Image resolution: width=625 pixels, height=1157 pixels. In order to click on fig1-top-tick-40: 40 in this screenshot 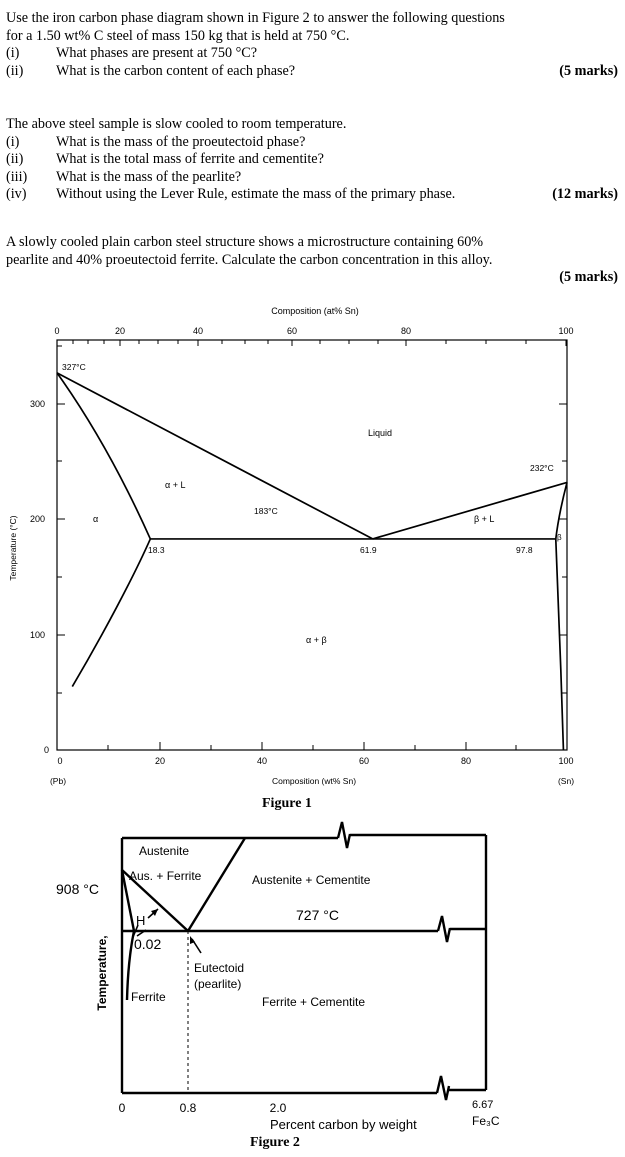, I will do `click(198, 331)`.